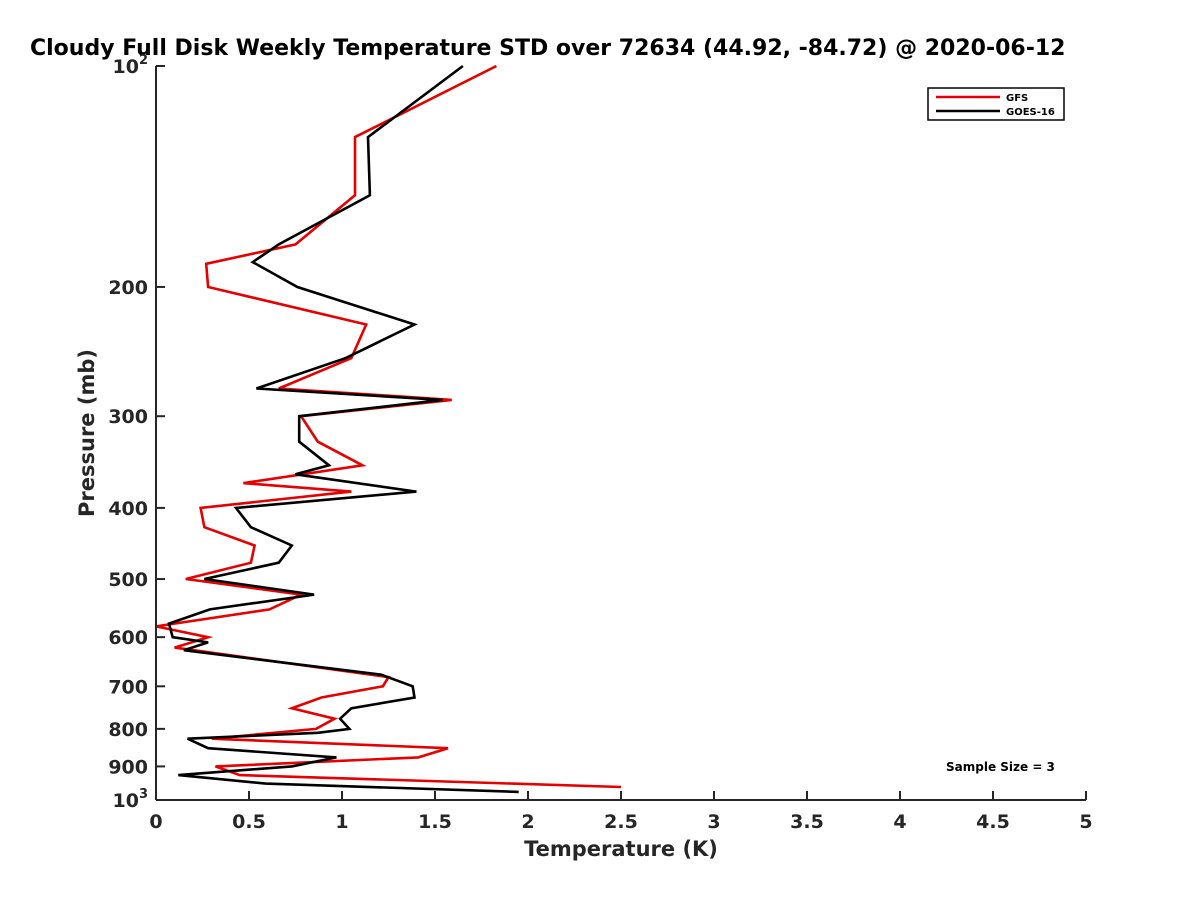 The image size is (1200, 900). I want to click on y-tick-label: 700, so click(128, 687).